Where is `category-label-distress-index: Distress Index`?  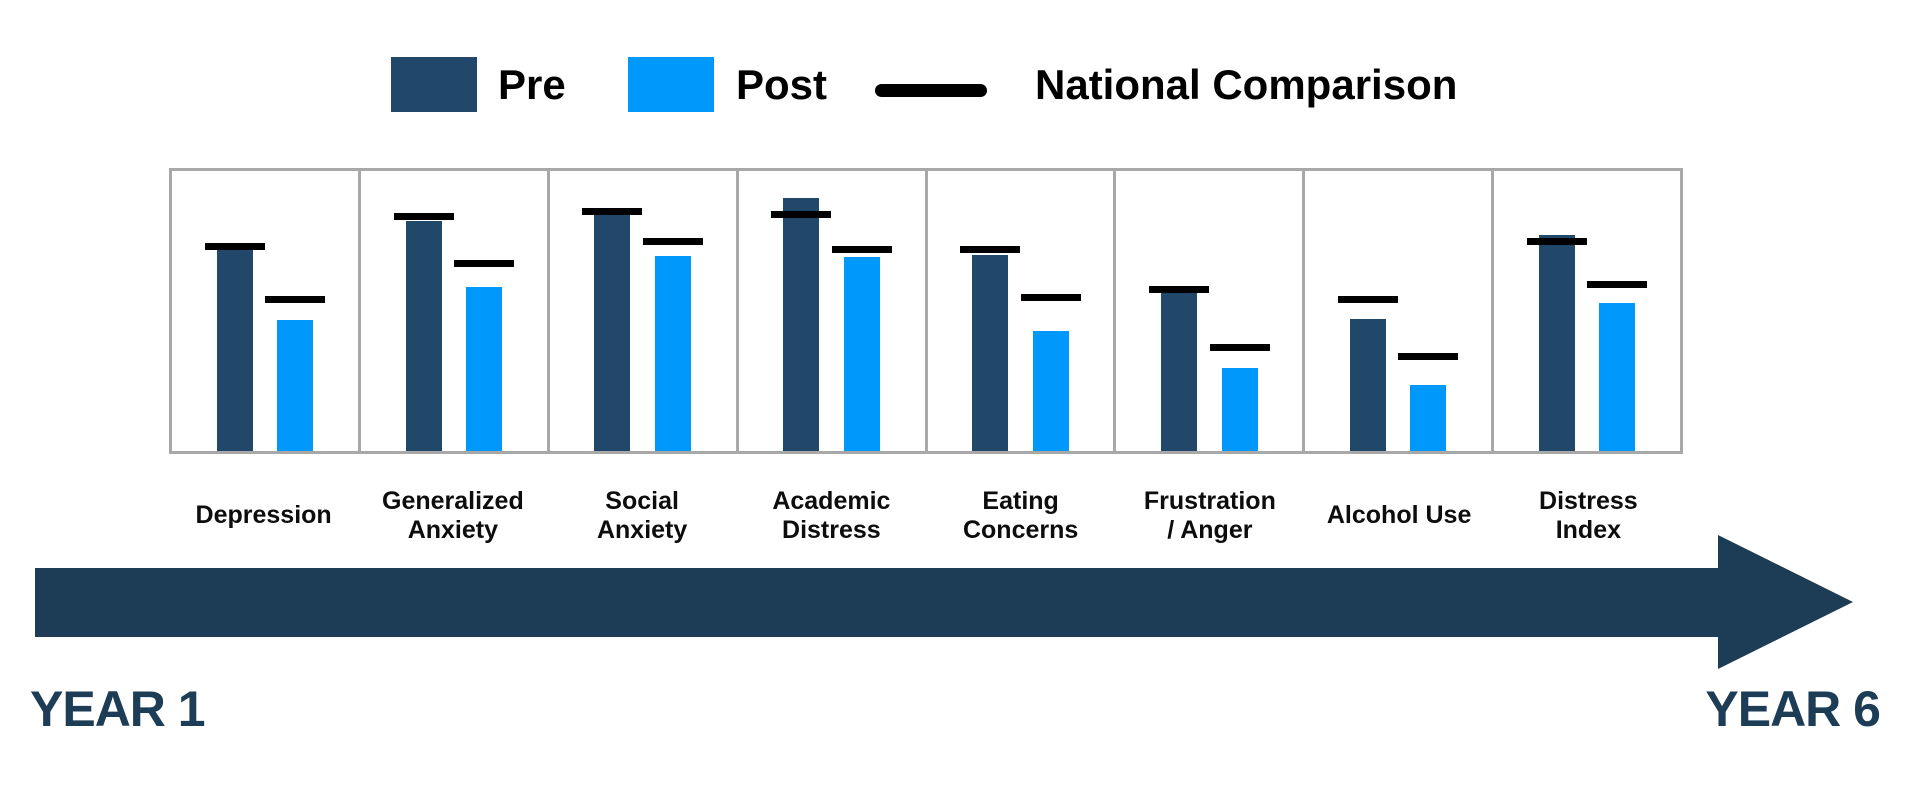 category-label-distress-index: Distress Index is located at coordinates (1588, 515).